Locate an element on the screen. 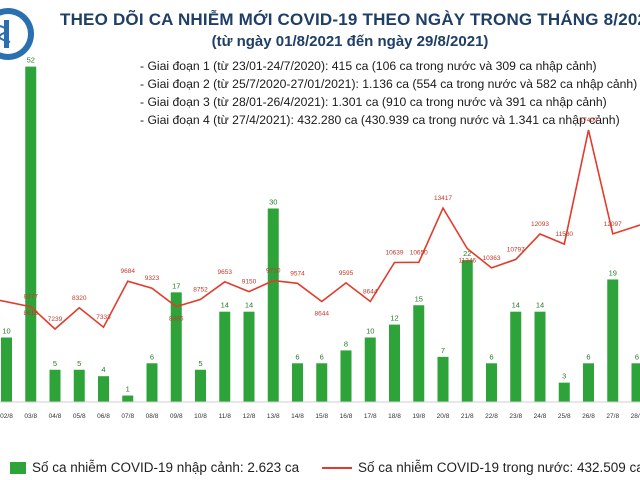  chart-subtitle: (từ ngày 01/8/2021 đến ngày 29/8/2021) is located at coordinates (350, 41).